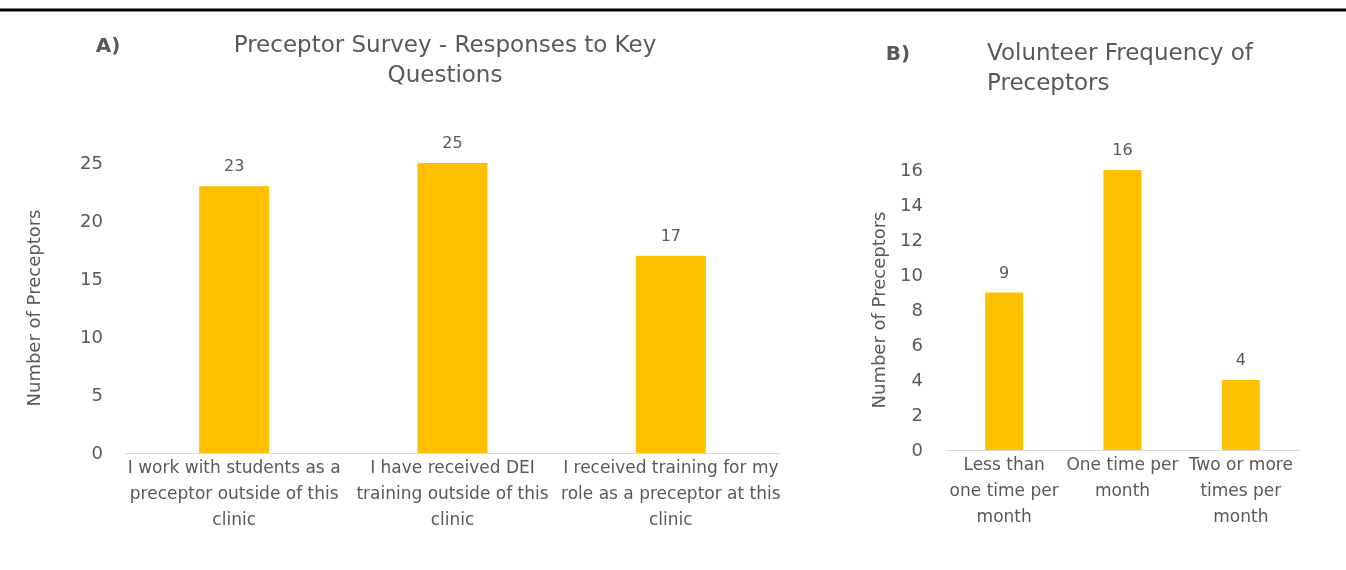  I want to click on x-tick-label: Less than one time per month, so click(1004, 490).